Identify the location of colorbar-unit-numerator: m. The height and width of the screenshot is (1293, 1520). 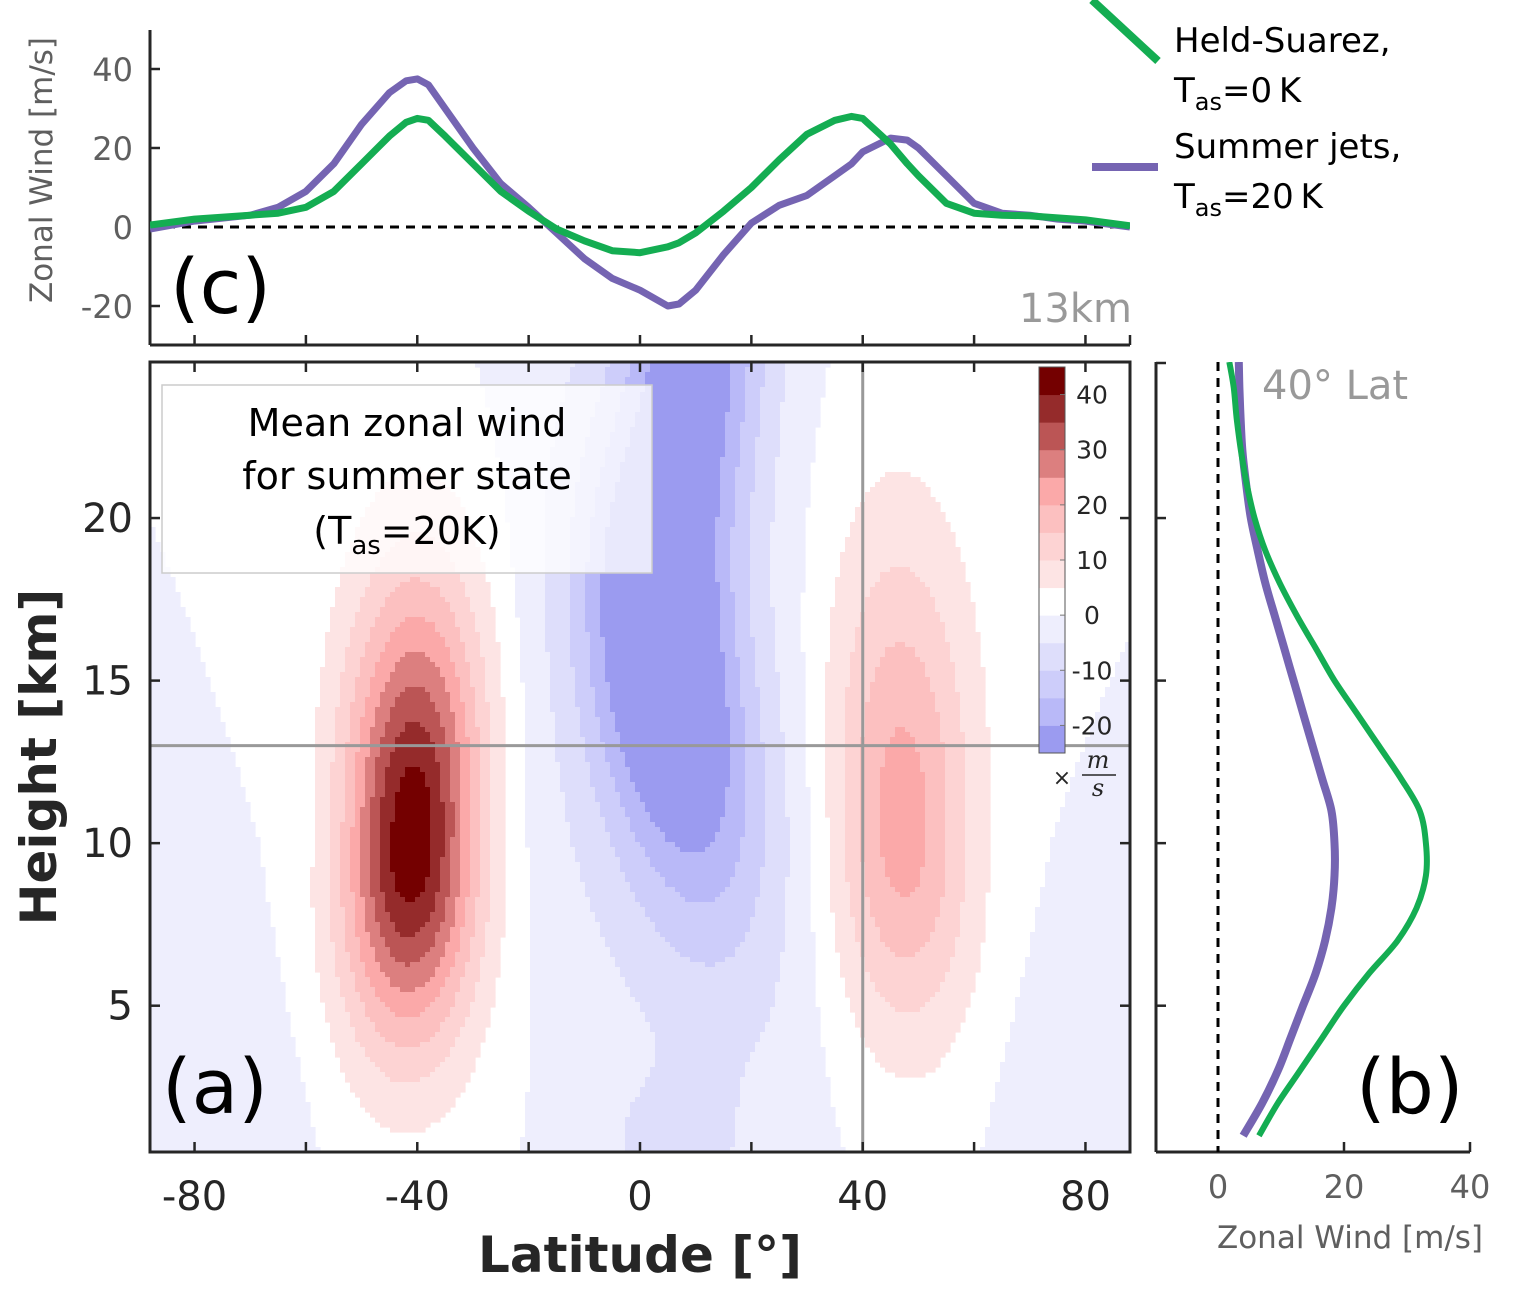
(1098, 760).